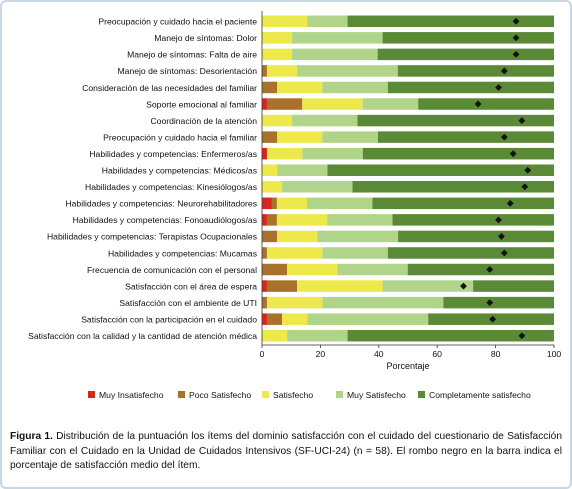  Describe the element at coordinates (437, 354) in the screenshot. I see `x-tick-label: 60` at that location.